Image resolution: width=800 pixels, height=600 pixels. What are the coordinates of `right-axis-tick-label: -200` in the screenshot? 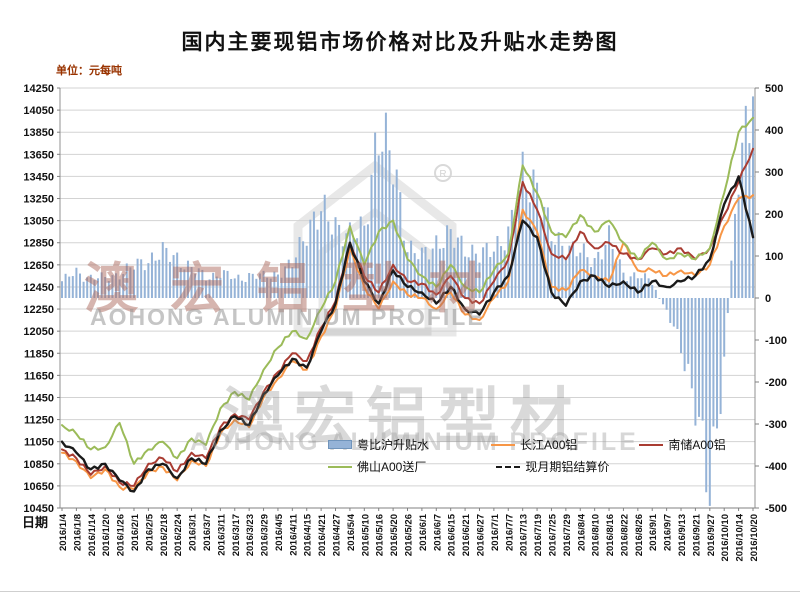 It's located at (776, 383).